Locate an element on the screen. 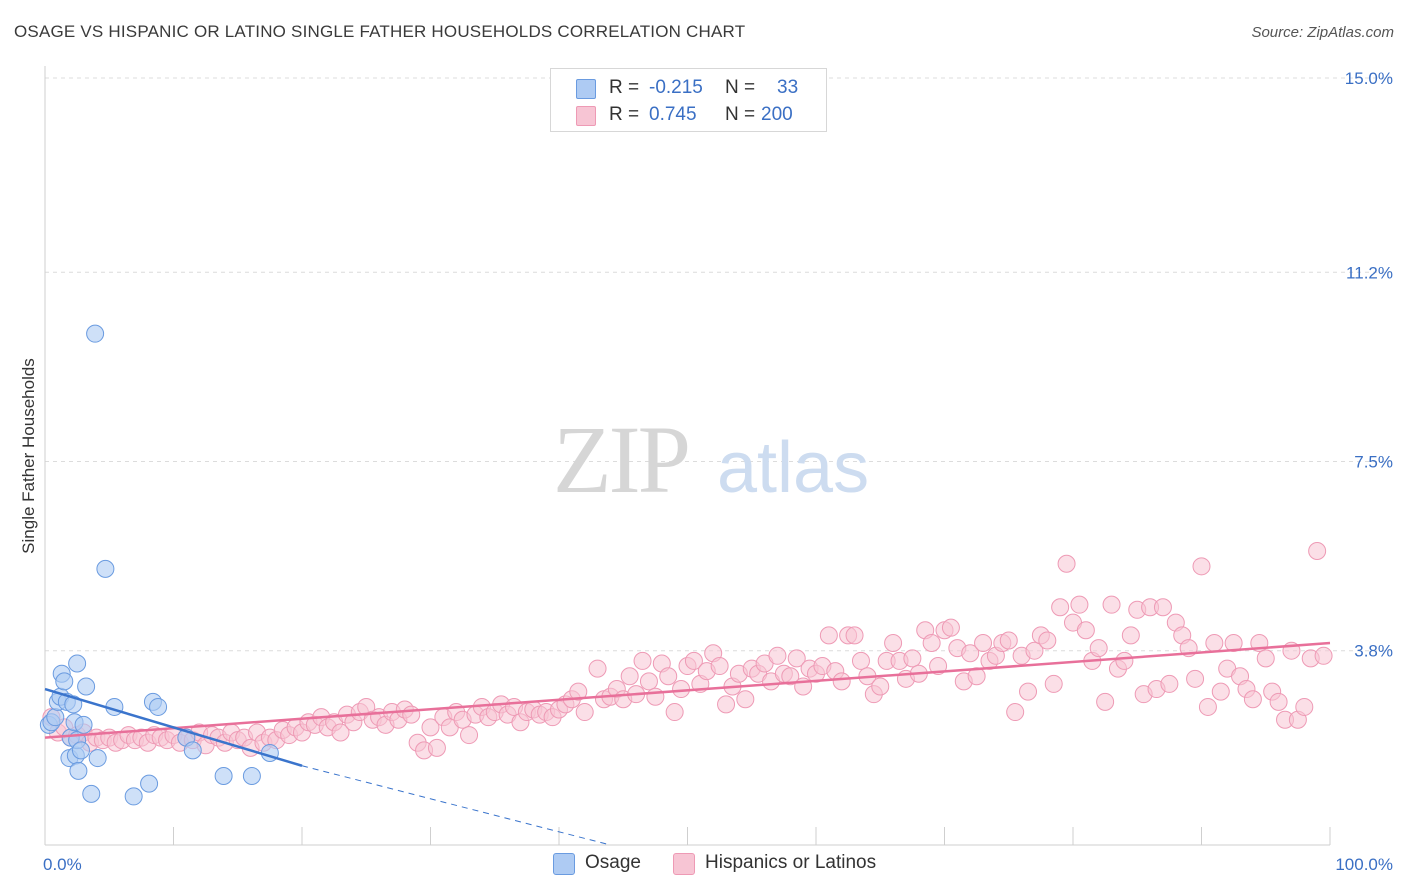 The height and width of the screenshot is (892, 1406). osage-points is located at coordinates (159, 565).